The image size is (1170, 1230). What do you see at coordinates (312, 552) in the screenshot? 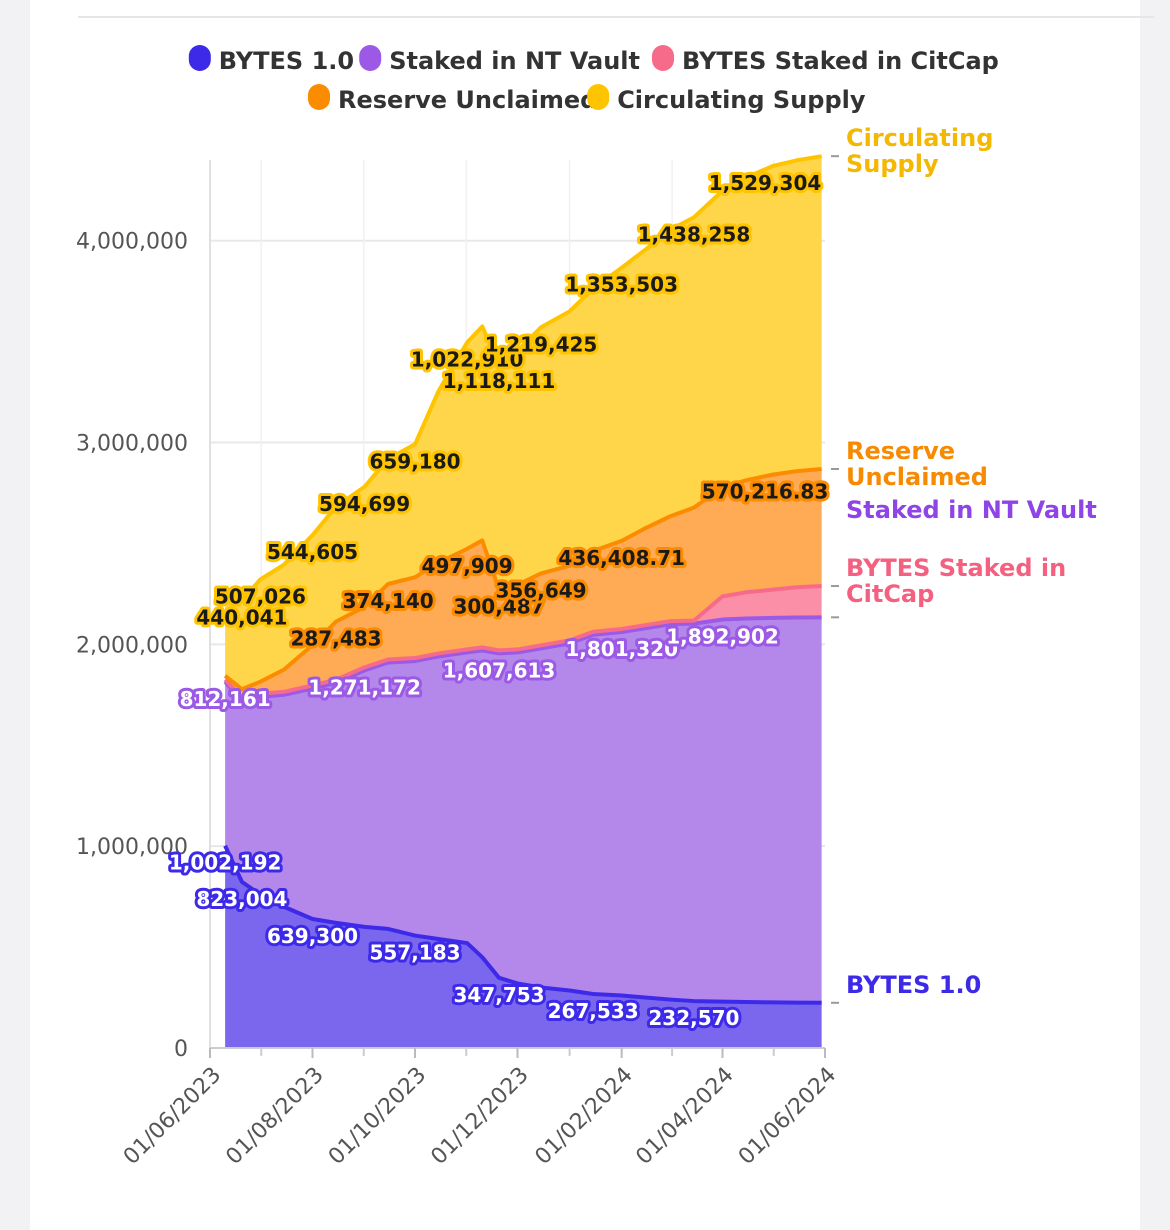
I see `data-label-circulating-supply: 544,605` at bounding box center [312, 552].